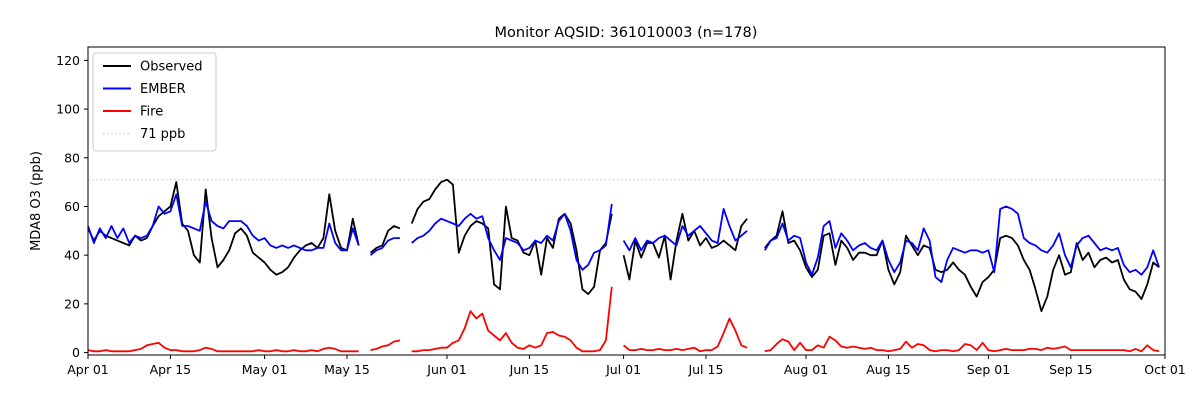 Image resolution: width=1200 pixels, height=404 pixels. Describe the element at coordinates (36, 201) in the screenshot. I see `y-axis-label: MDA8 O3 (ppb)` at that location.